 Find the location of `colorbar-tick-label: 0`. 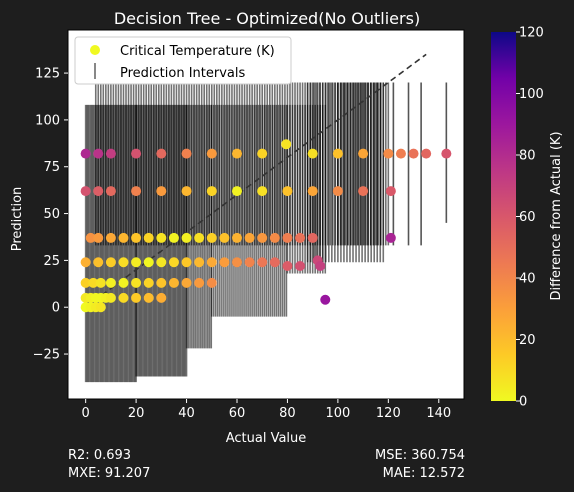

colorbar-tick-label: 0 is located at coordinates (523, 402).